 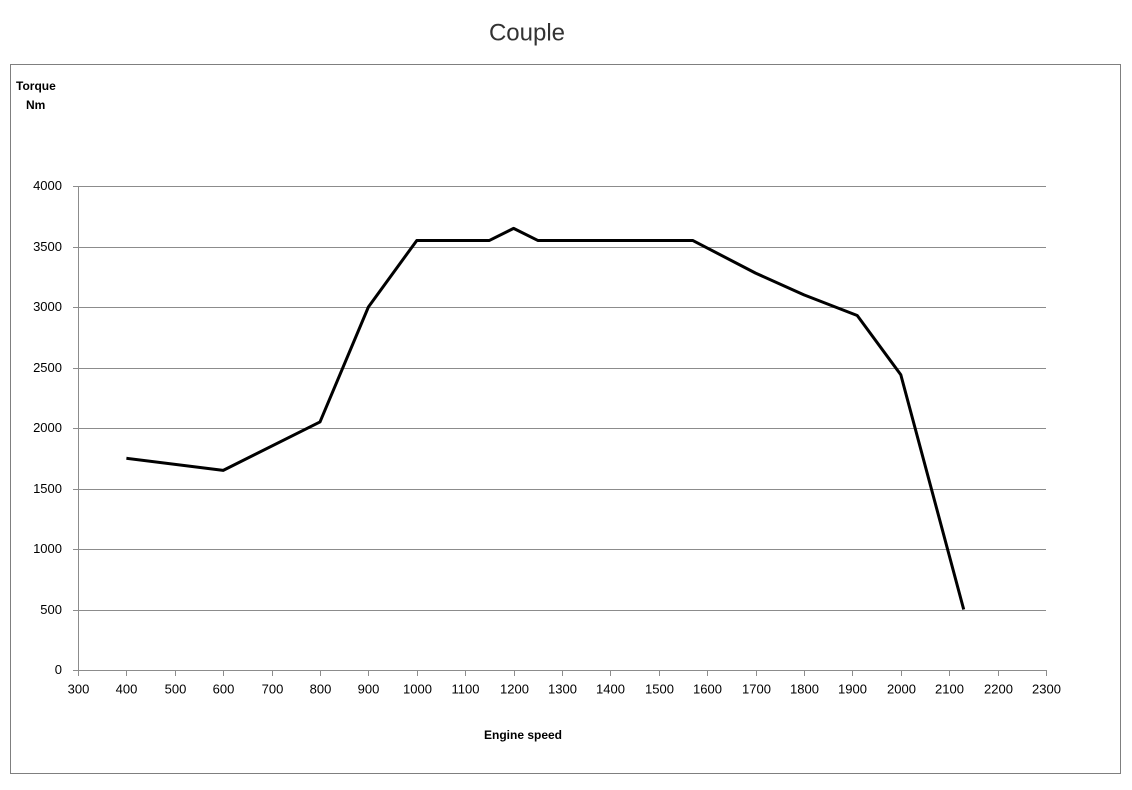 I want to click on x-tick-label: 1300, so click(x=562, y=688).